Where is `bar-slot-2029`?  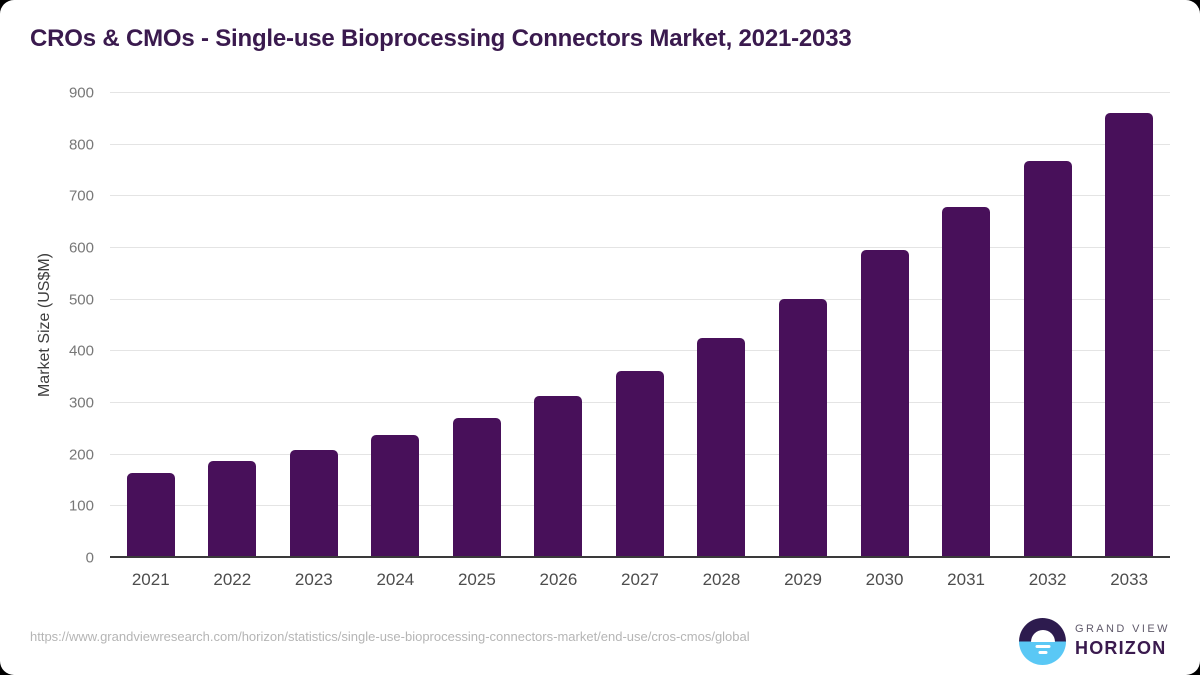
bar-slot-2029 is located at coordinates (803, 325).